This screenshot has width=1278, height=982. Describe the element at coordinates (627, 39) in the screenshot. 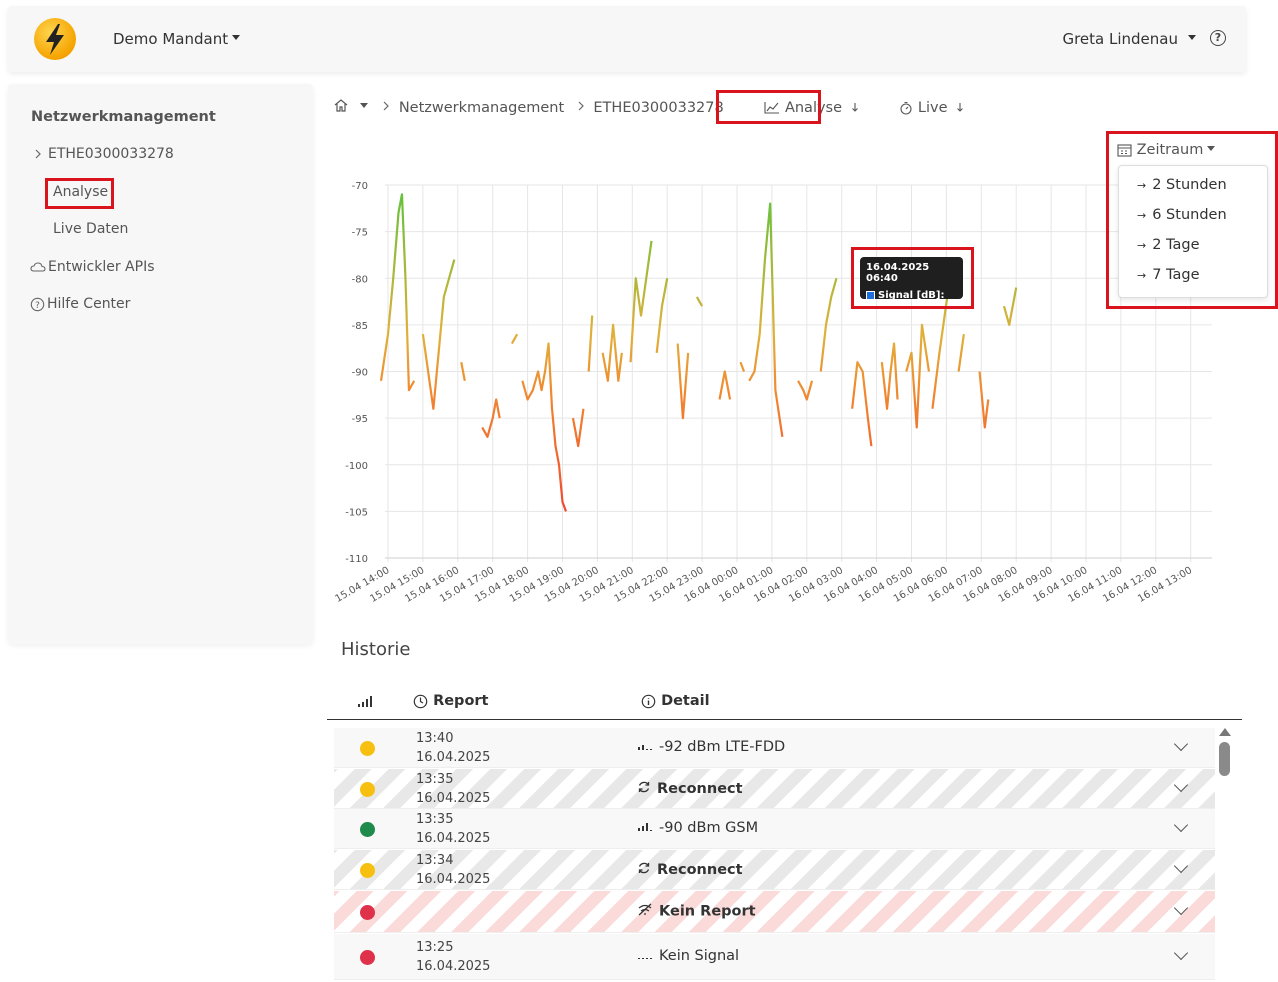

I see `top-navbar: Demo Mandant Greta Lindenau ?` at that location.